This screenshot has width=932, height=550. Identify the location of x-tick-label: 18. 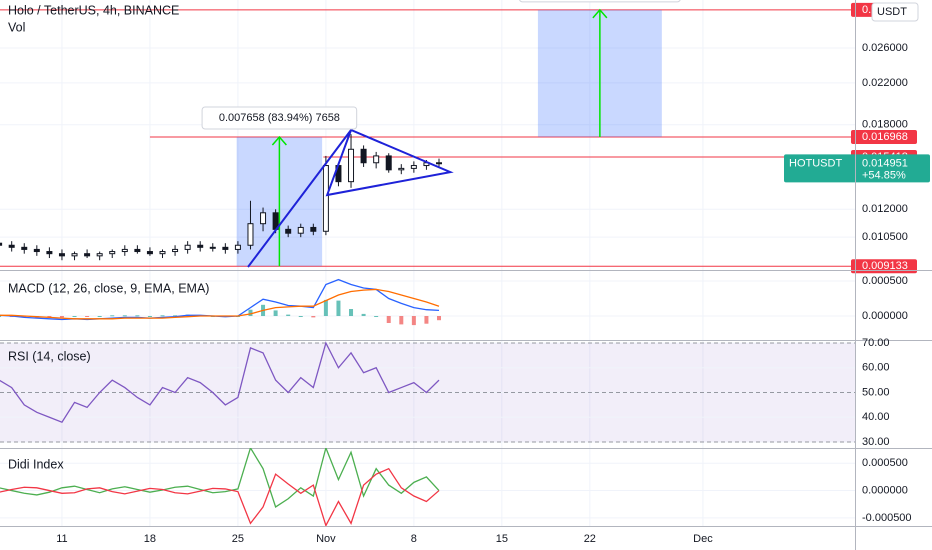
(150, 539).